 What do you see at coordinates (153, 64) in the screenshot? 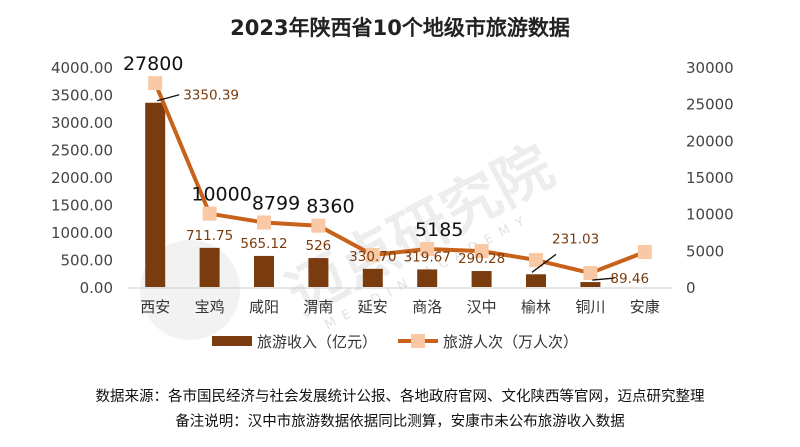
I see `line-data-label: 27800` at bounding box center [153, 64].